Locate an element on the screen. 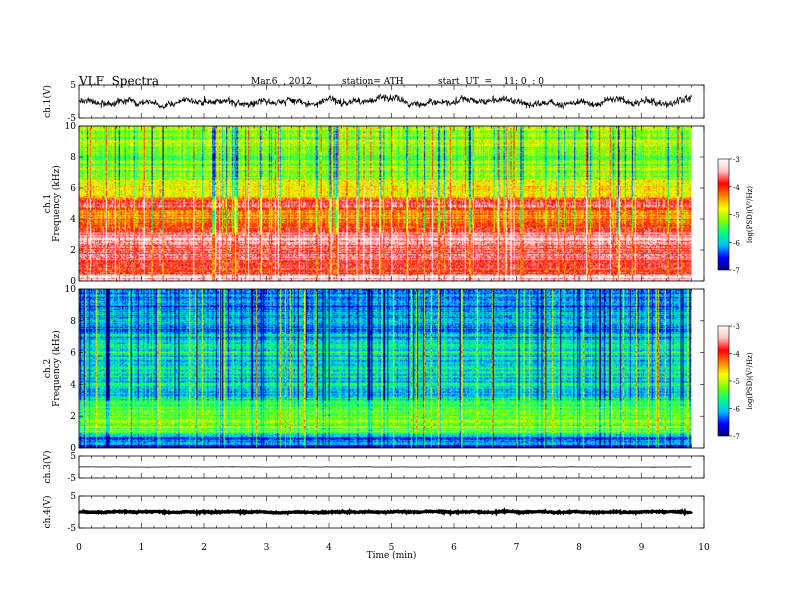 The image size is (792, 612). app-title: VLF Spectra is located at coordinates (119, 81).